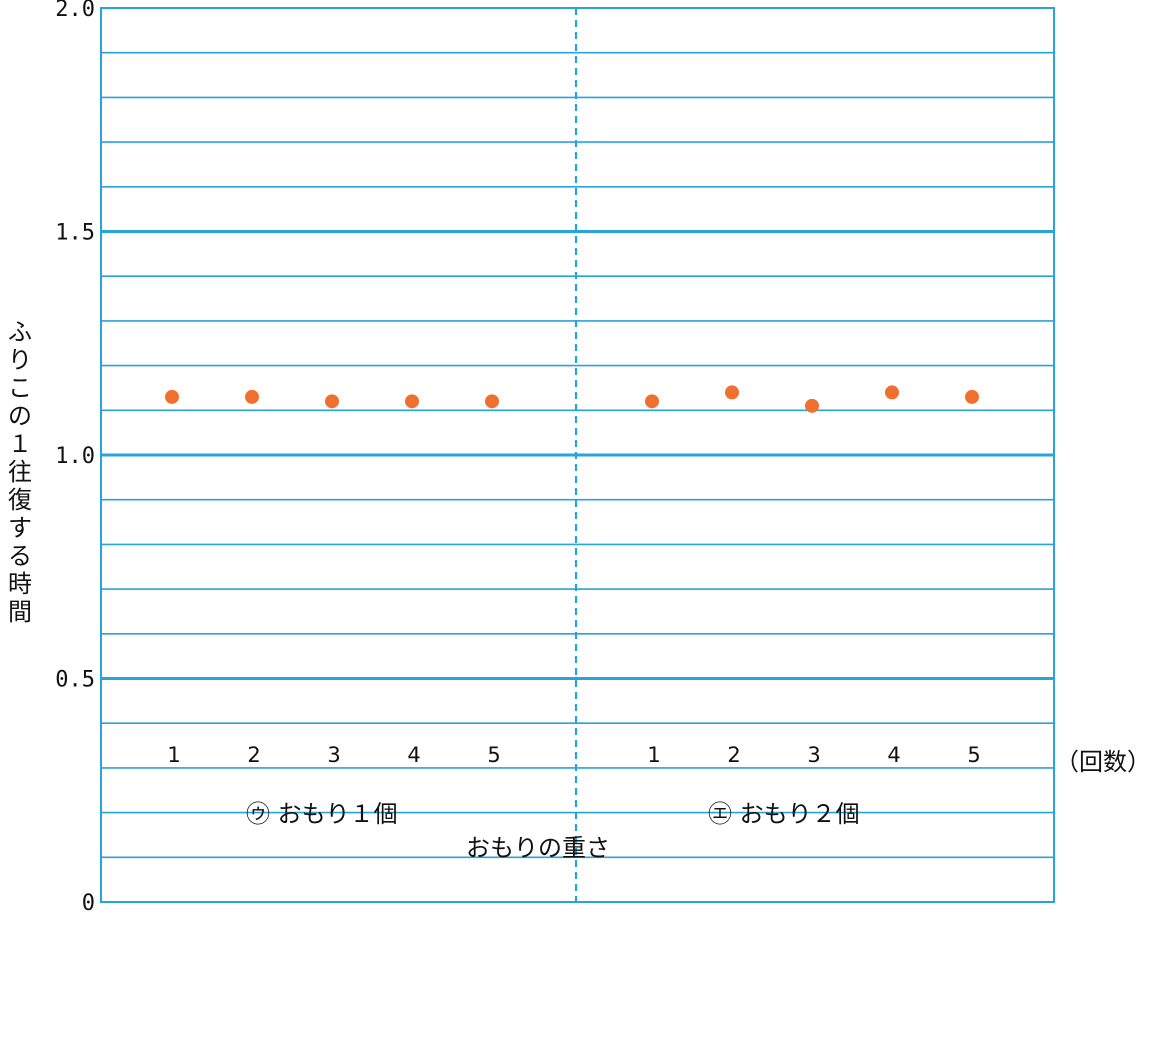  Describe the element at coordinates (75, 680) in the screenshot. I see `y-tick-label: 0.5` at that location.